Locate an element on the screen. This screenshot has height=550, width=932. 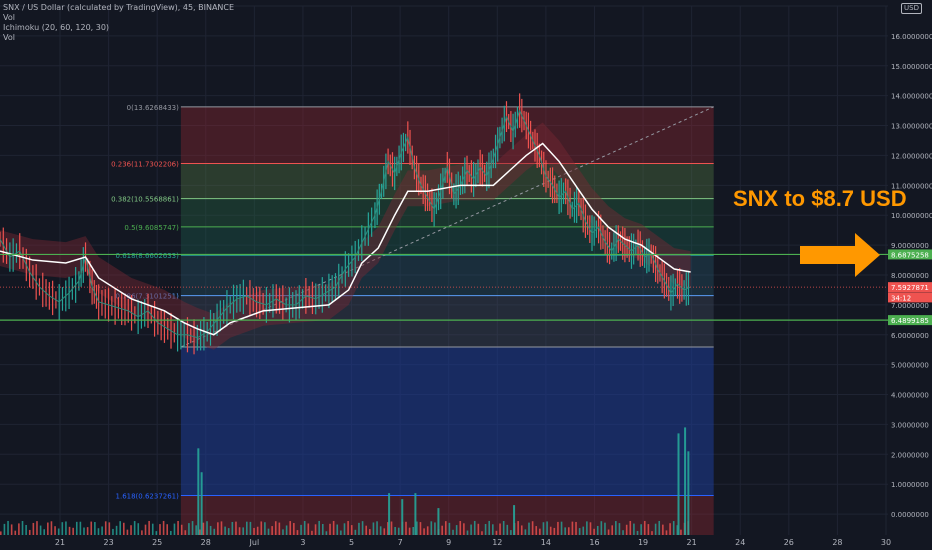
fib-level-label: 0.382(10.5568861) is located at coordinates (145, 200).